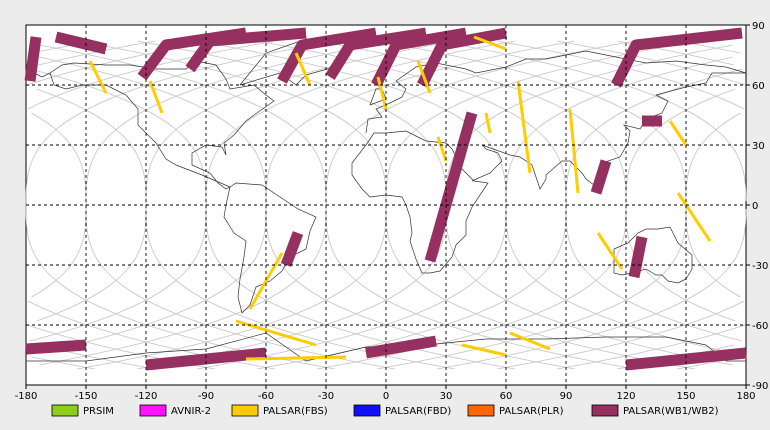 This screenshot has height=430, width=770. What do you see at coordinates (760, 386) in the screenshot?
I see `y-tick-label: -90` at bounding box center [760, 386].